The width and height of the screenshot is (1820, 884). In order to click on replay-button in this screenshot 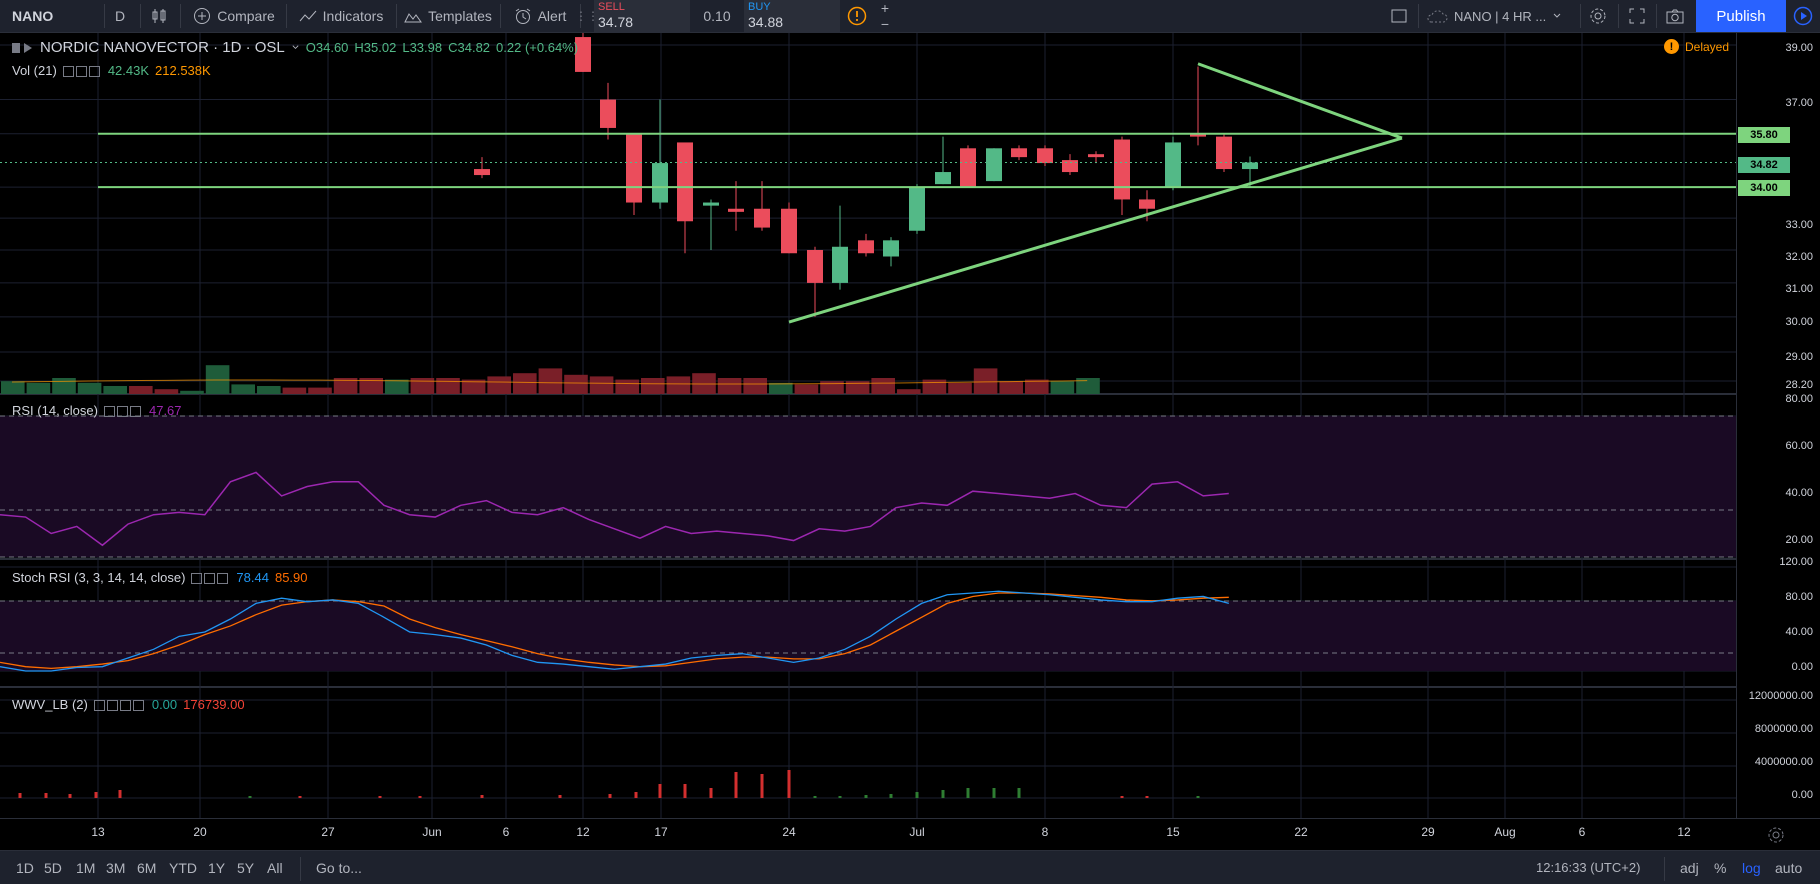, I will do `click(1803, 16)`.